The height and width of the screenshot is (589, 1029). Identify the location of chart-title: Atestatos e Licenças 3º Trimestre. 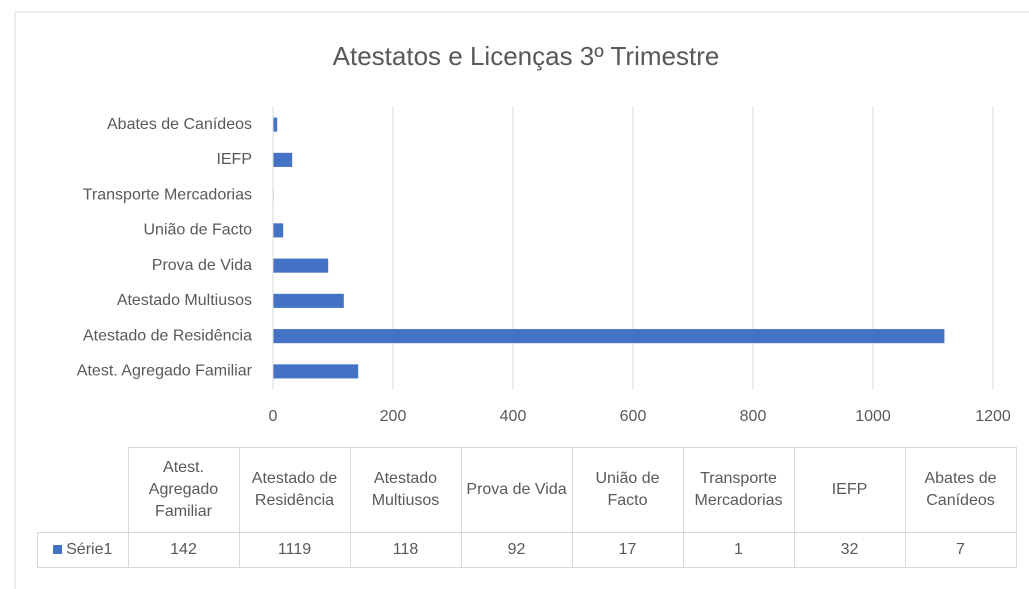
(526, 56).